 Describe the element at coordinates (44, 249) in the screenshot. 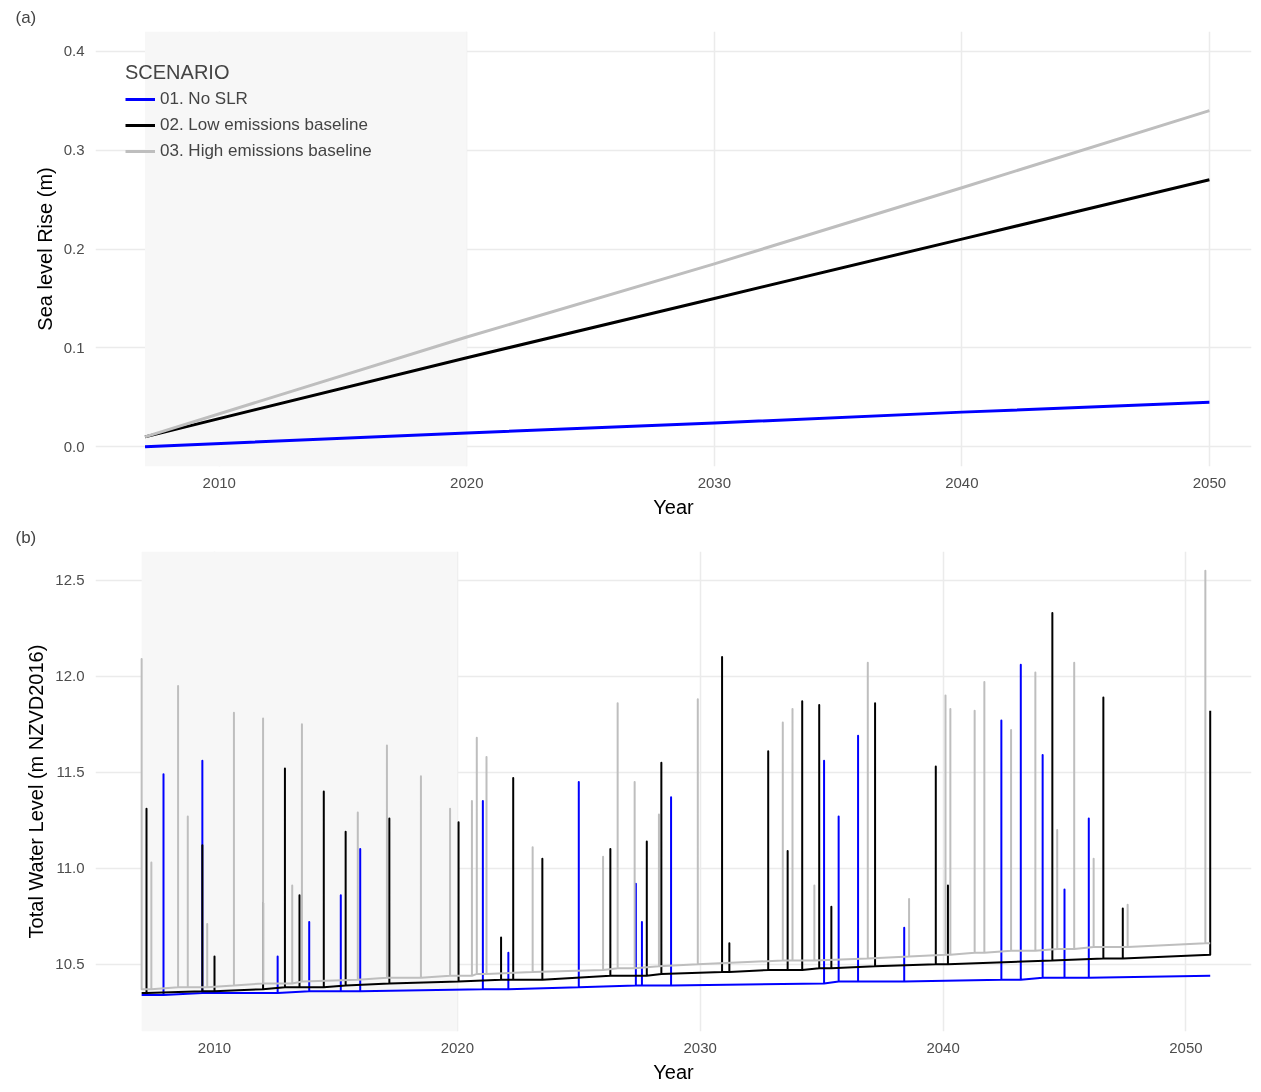

I see `y-axis-title: Sea level Rise (m)` at that location.